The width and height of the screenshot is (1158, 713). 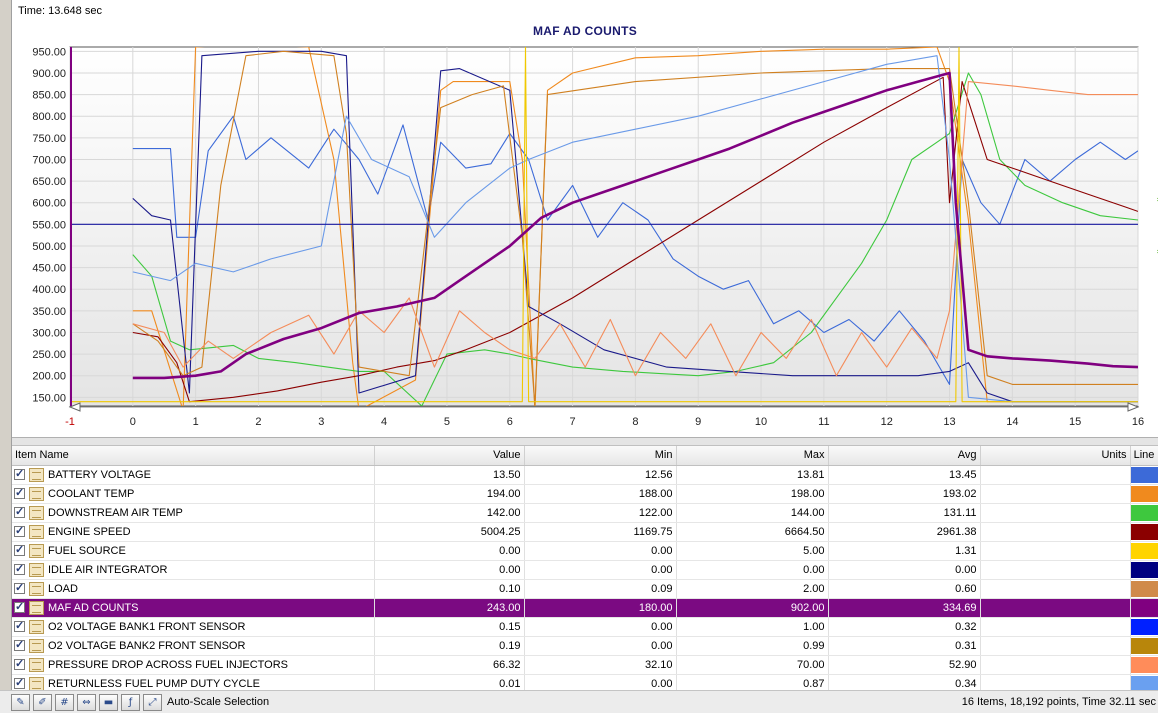 What do you see at coordinates (600, 608) in the screenshot?
I see `min-cell: 180.00` at bounding box center [600, 608].